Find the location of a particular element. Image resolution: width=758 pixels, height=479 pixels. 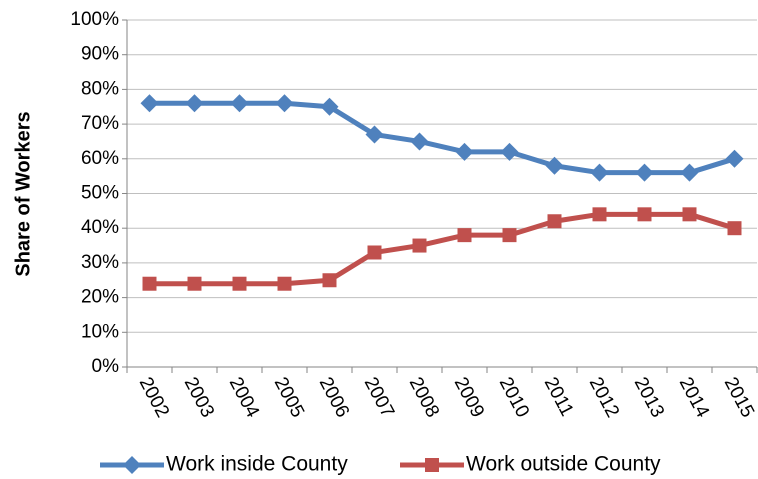

legend-item: Work inside County is located at coordinates (224, 464).